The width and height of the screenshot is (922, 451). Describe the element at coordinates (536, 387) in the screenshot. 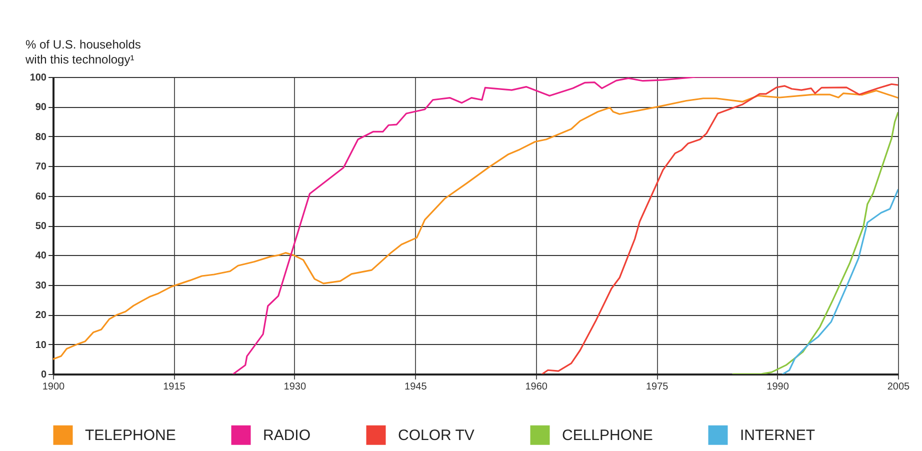

I see `x-tick-label: 1960` at that location.